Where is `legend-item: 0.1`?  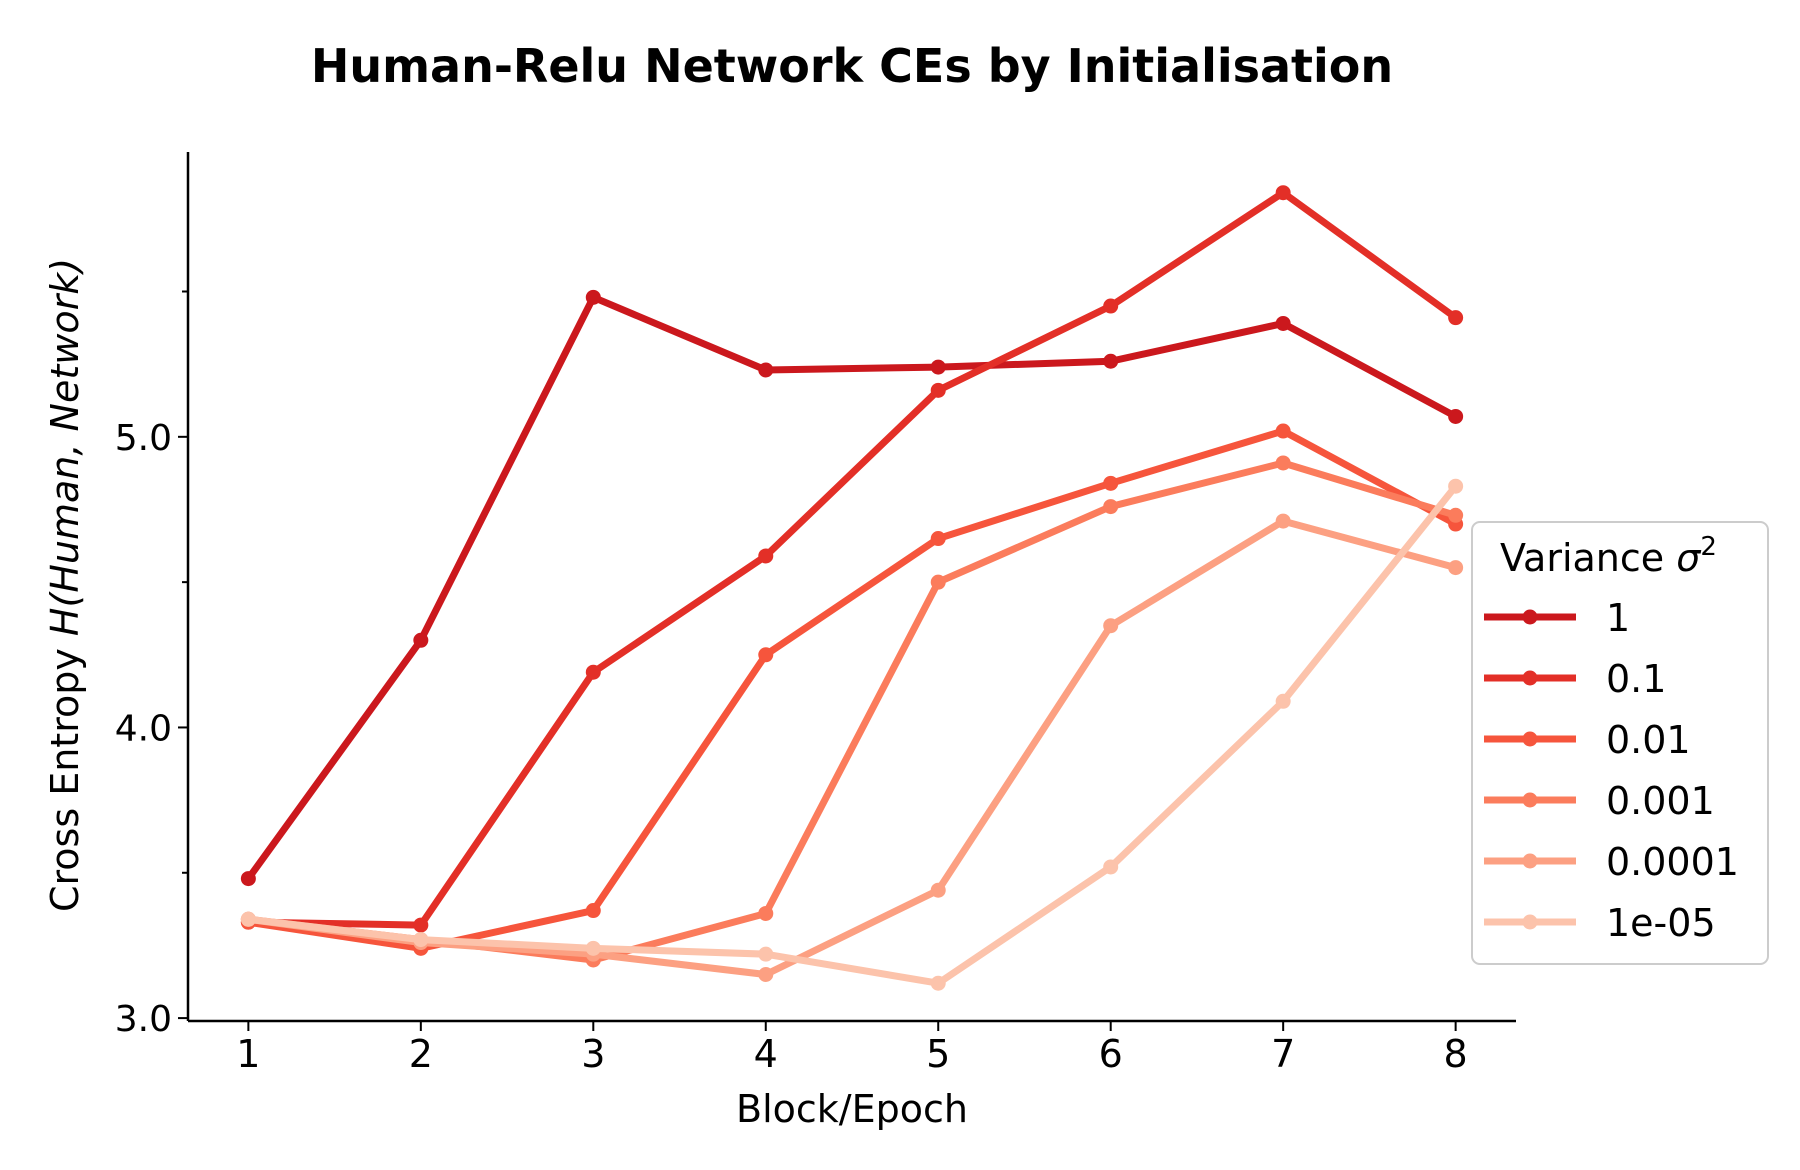
legend-item: 0.1 is located at coordinates (1575, 679).